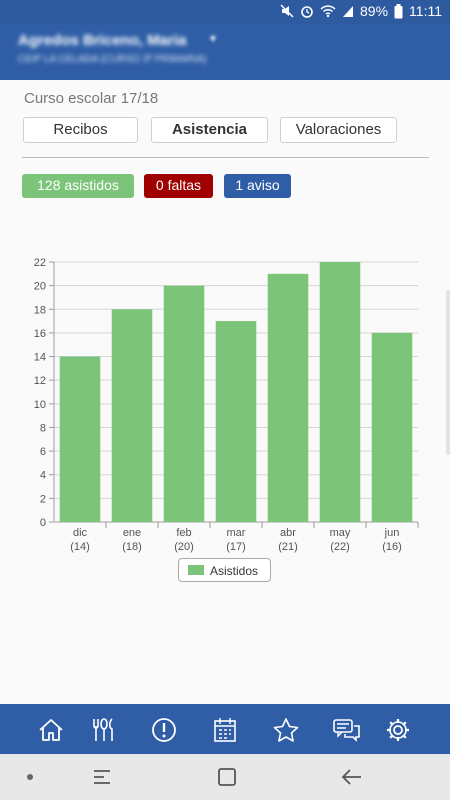 This screenshot has width=450, height=800. Describe the element at coordinates (80, 547) in the screenshot. I see `x-tick-sublabel: (14)` at that location.